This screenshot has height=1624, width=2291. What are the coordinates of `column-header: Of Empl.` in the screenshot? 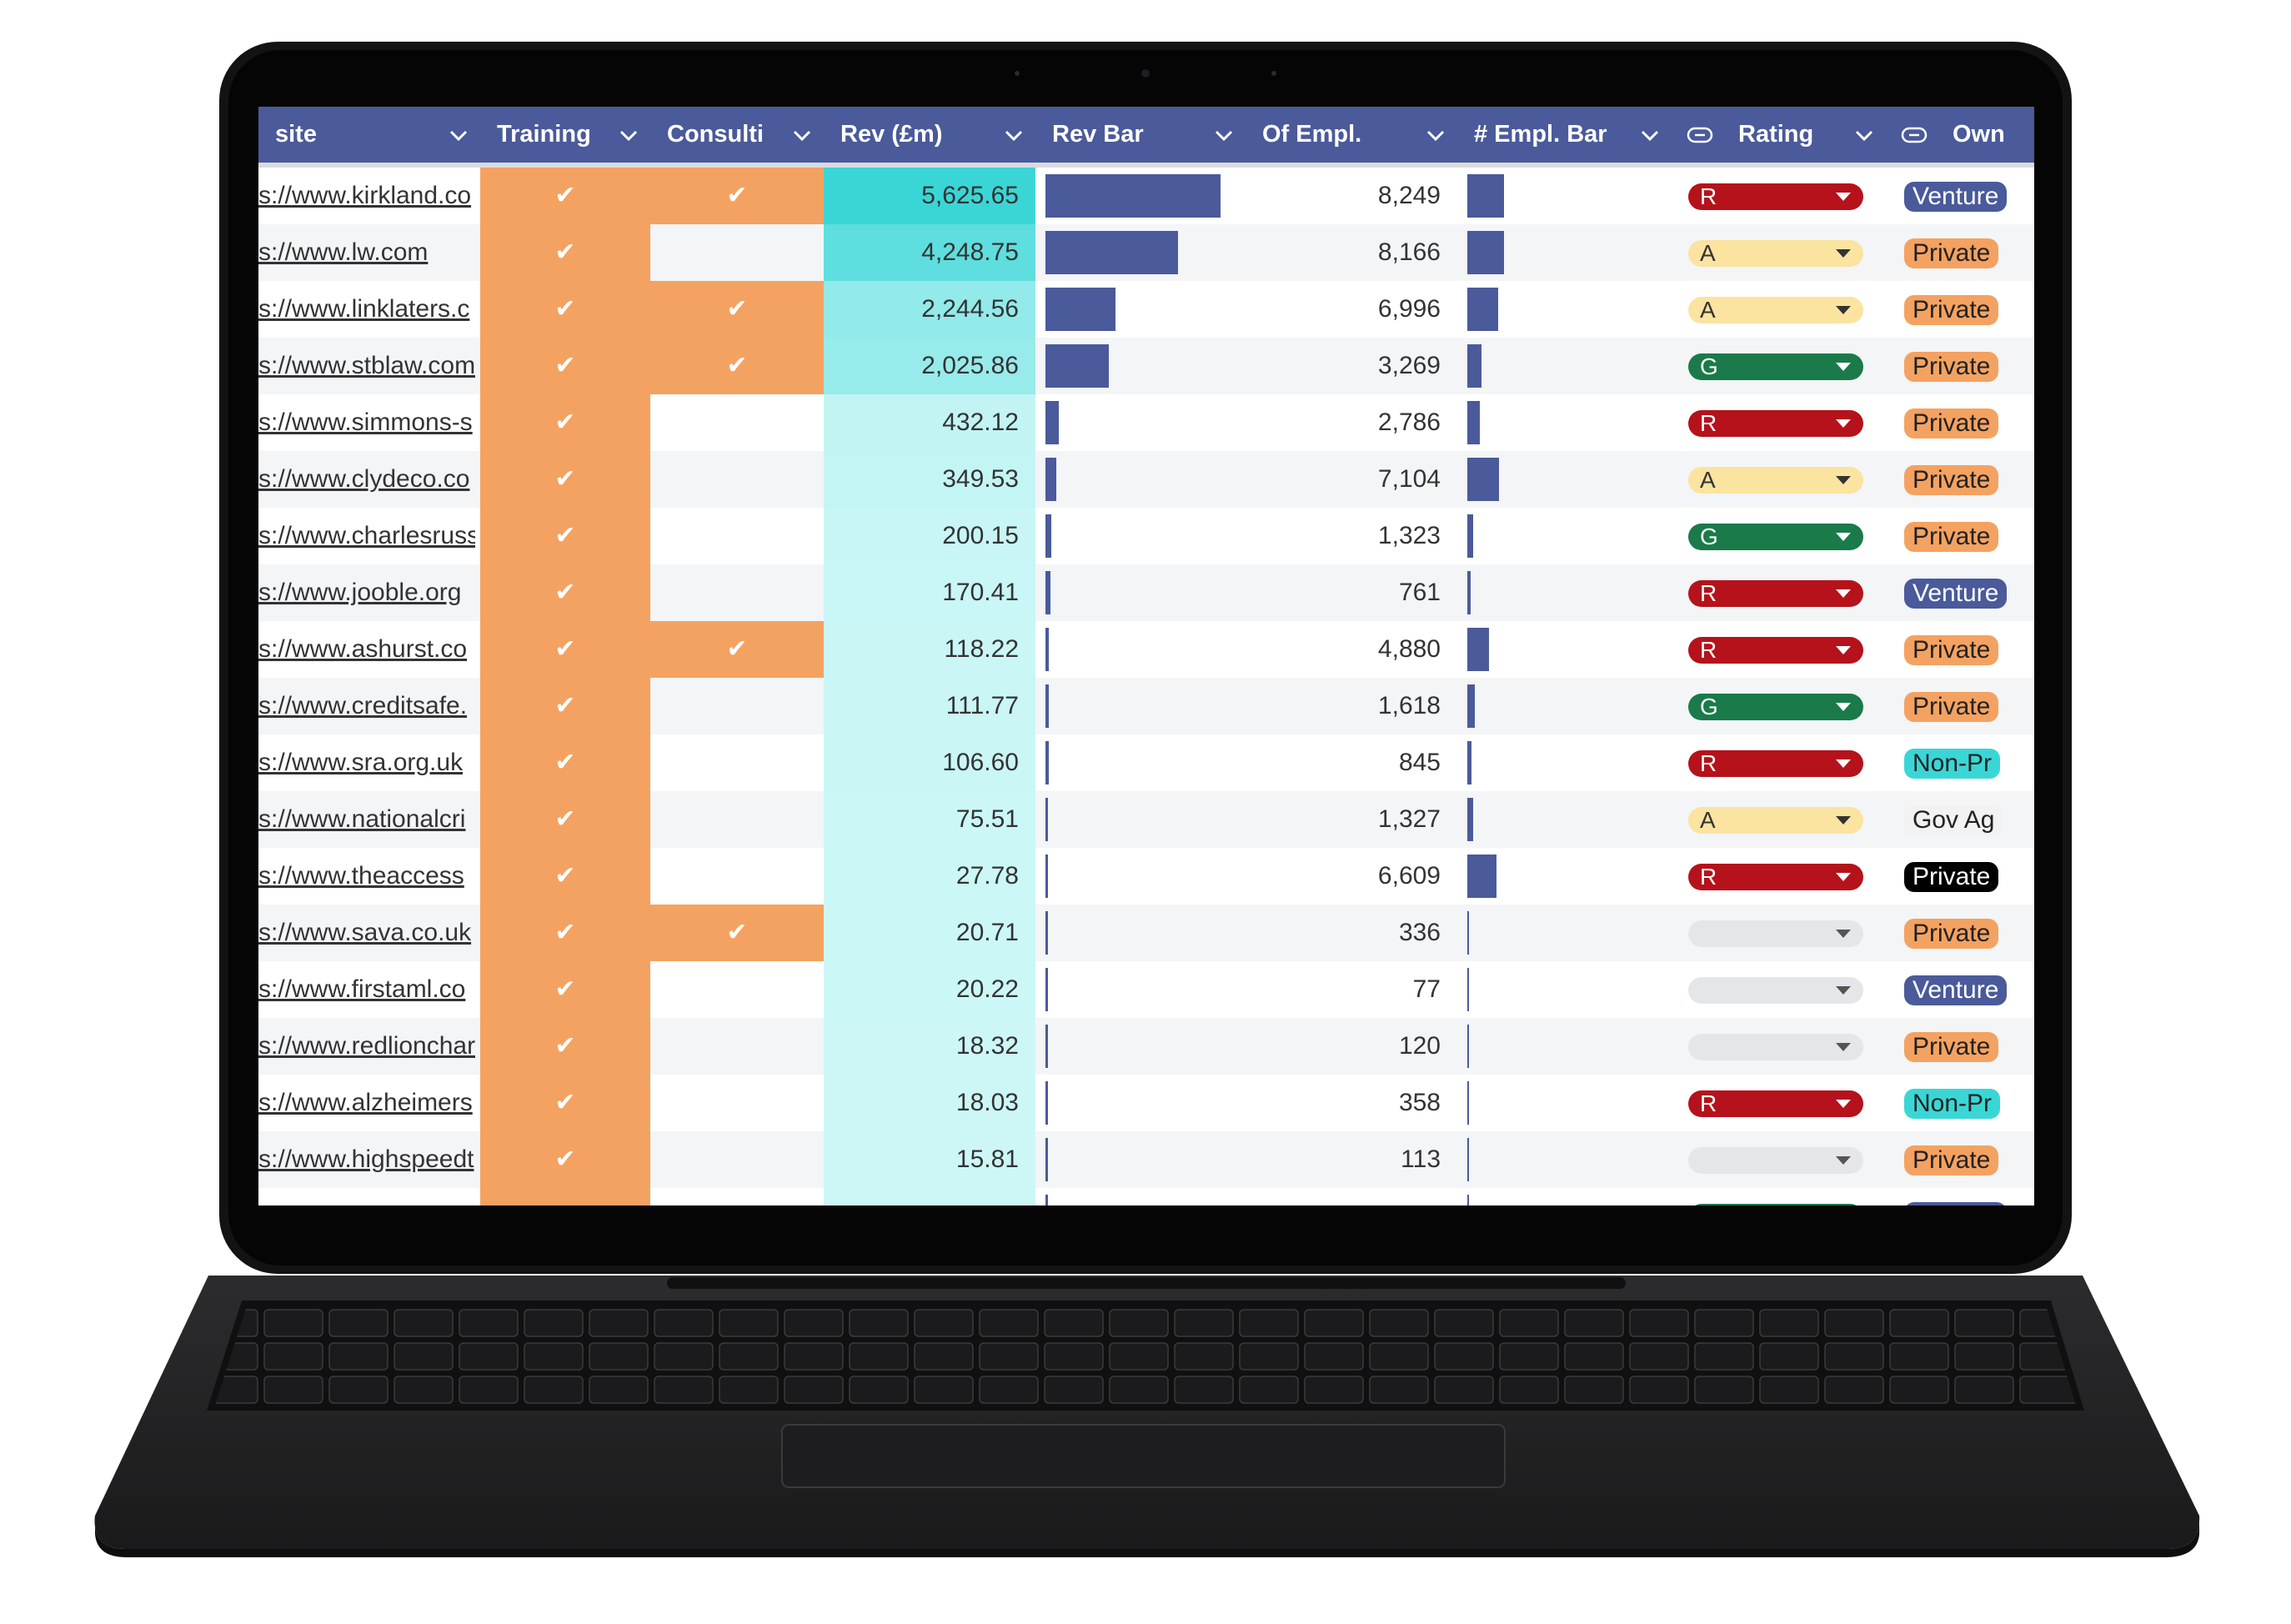 It's located at (1351, 135).